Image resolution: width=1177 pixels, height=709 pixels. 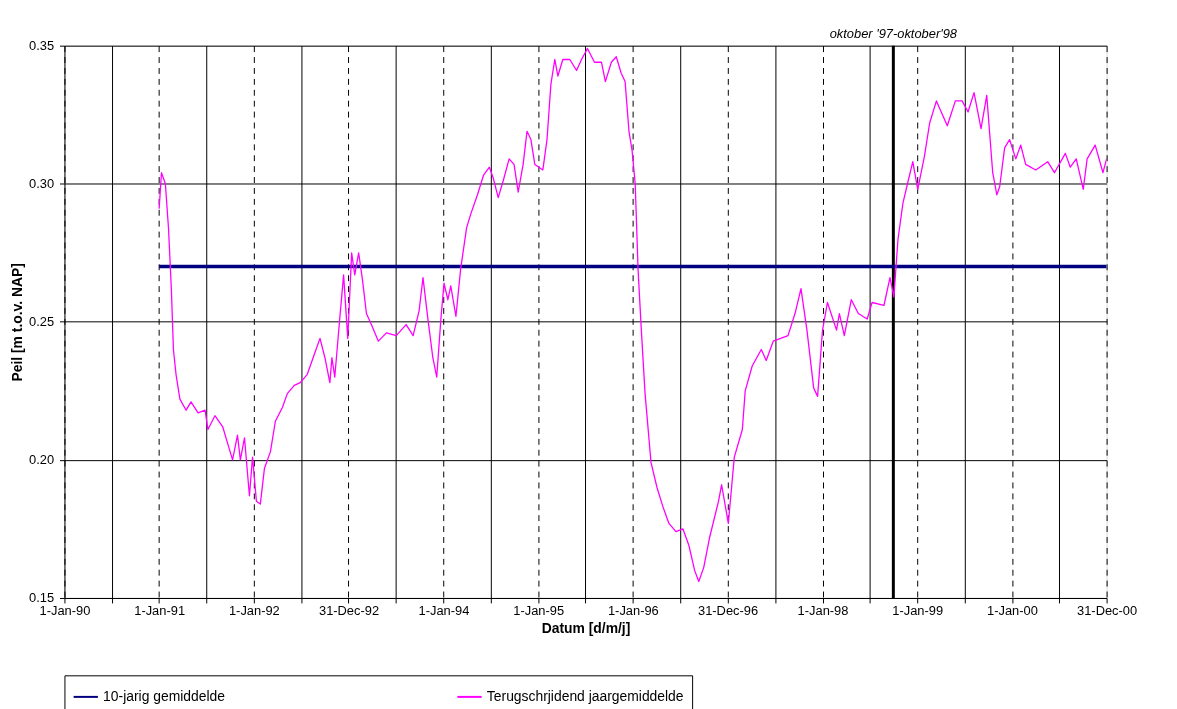 I want to click on ref-line-label: oktober '97-oktober'98, so click(x=893, y=33).